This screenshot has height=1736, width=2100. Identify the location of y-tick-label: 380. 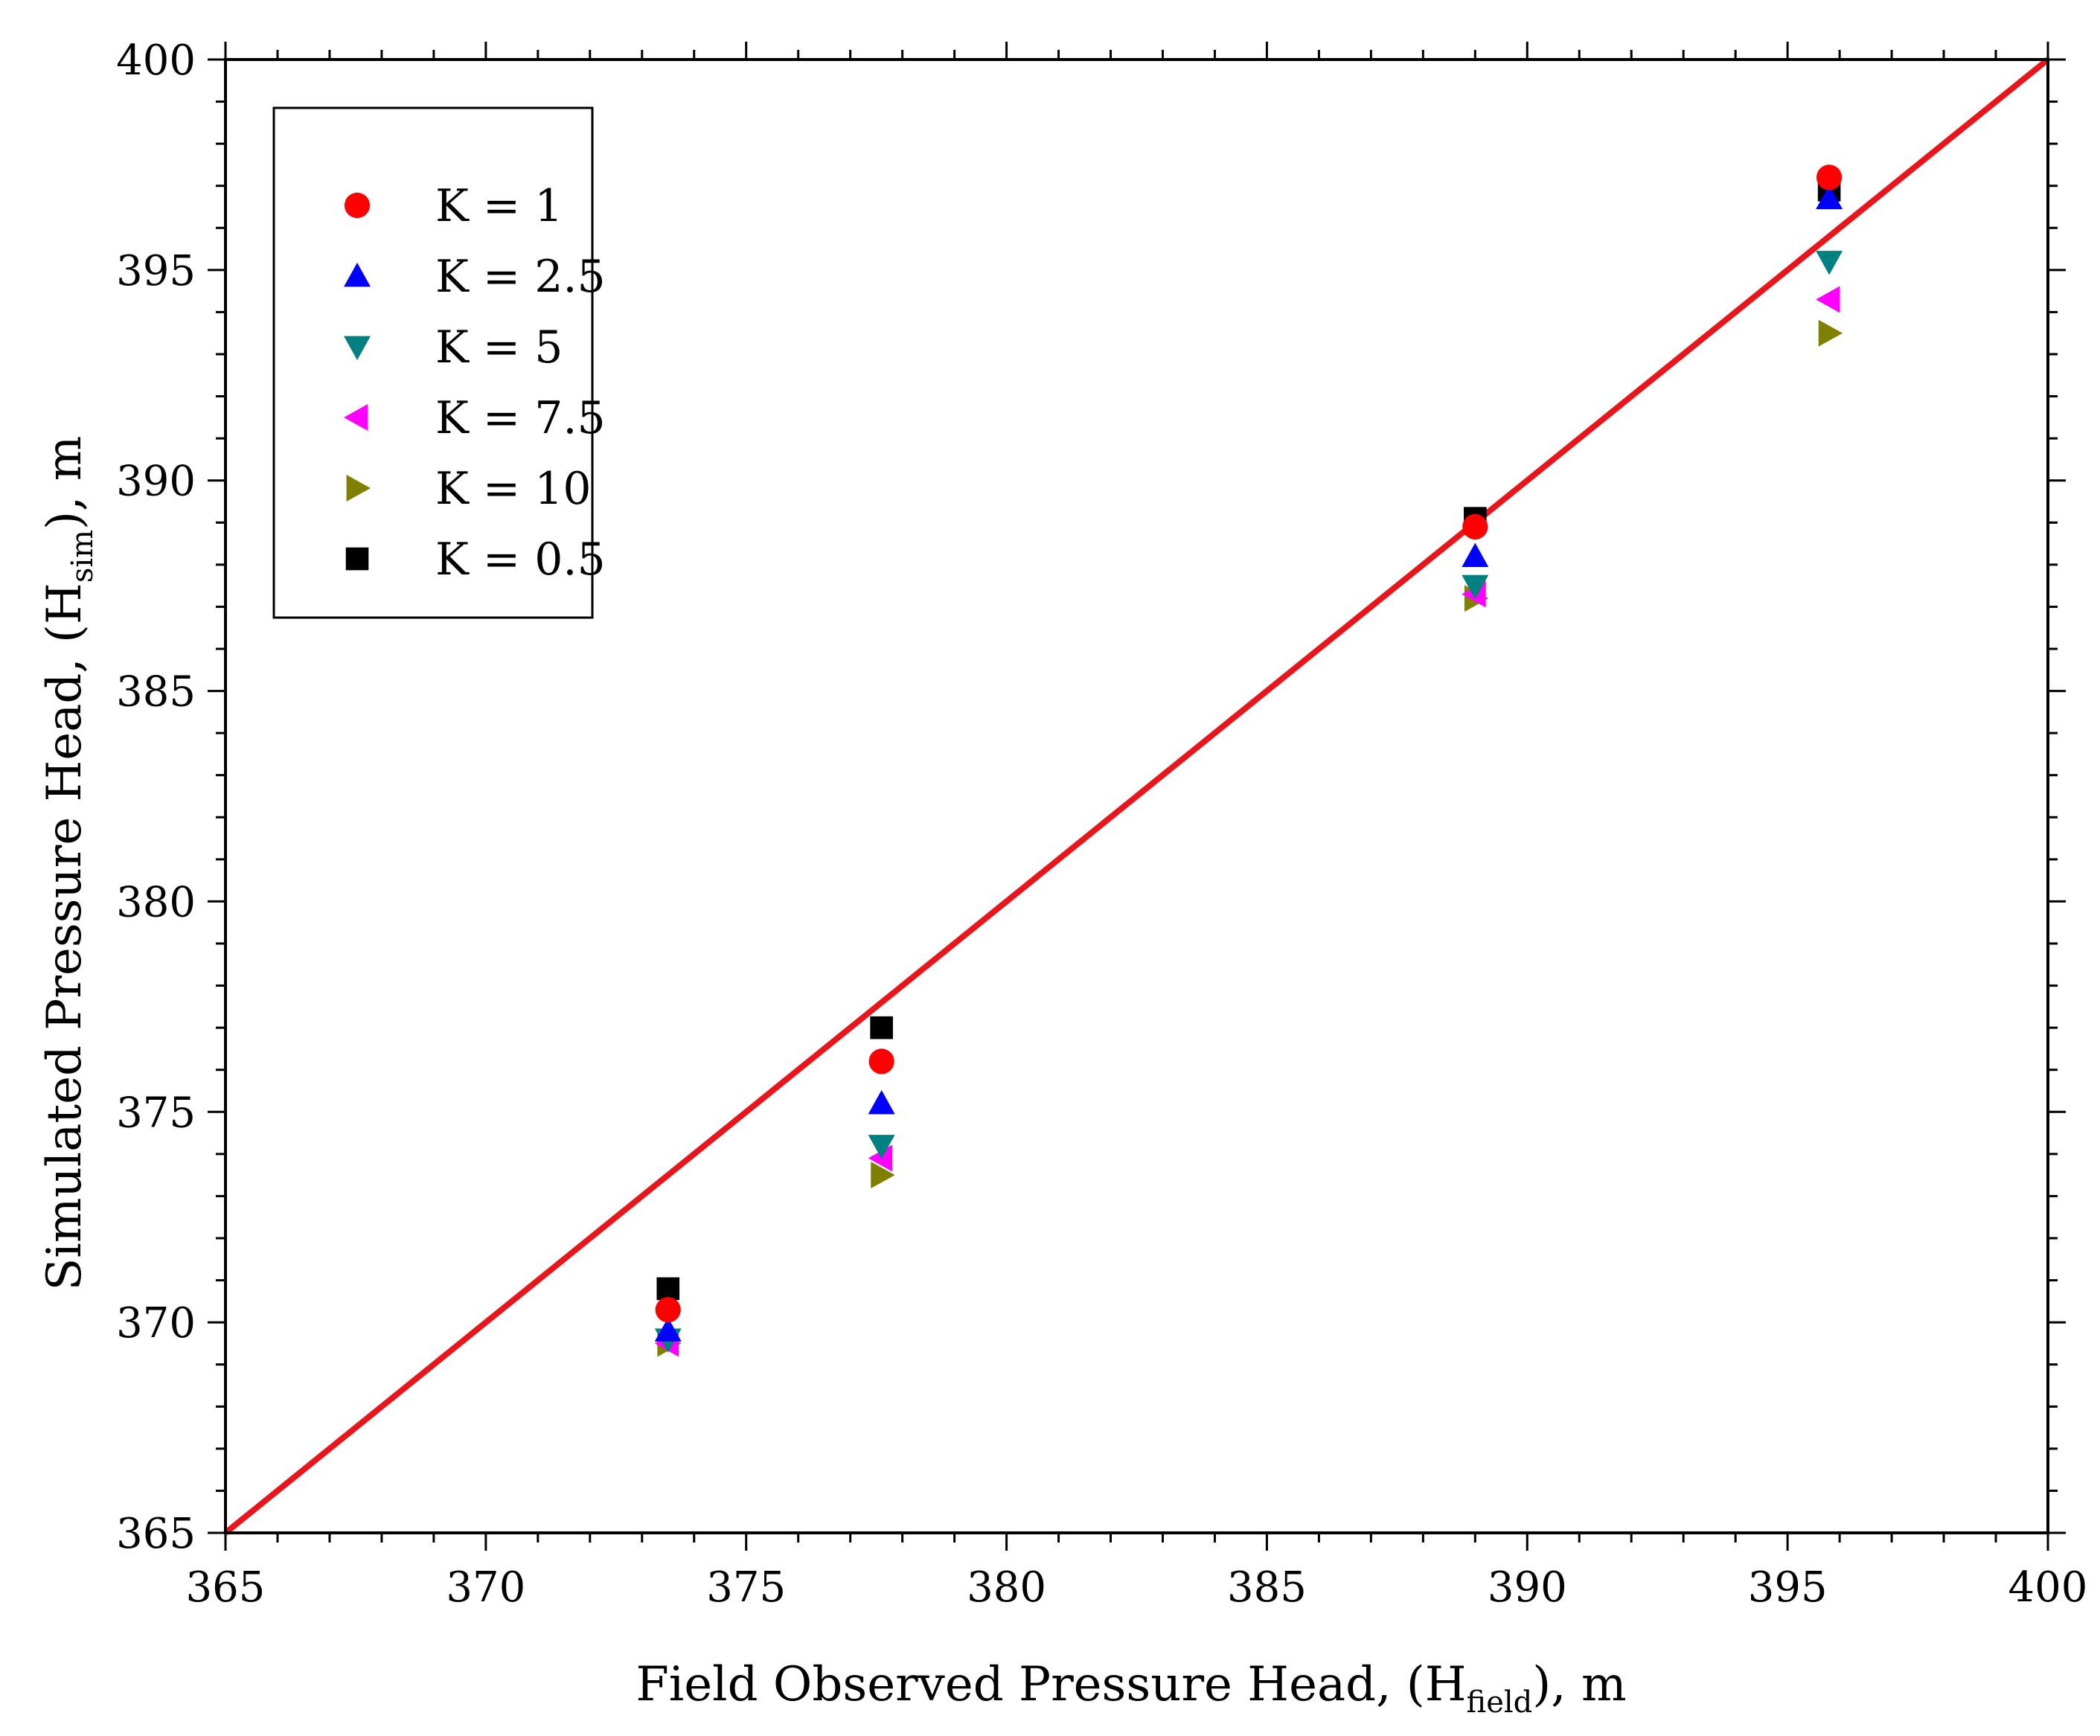
(156, 902).